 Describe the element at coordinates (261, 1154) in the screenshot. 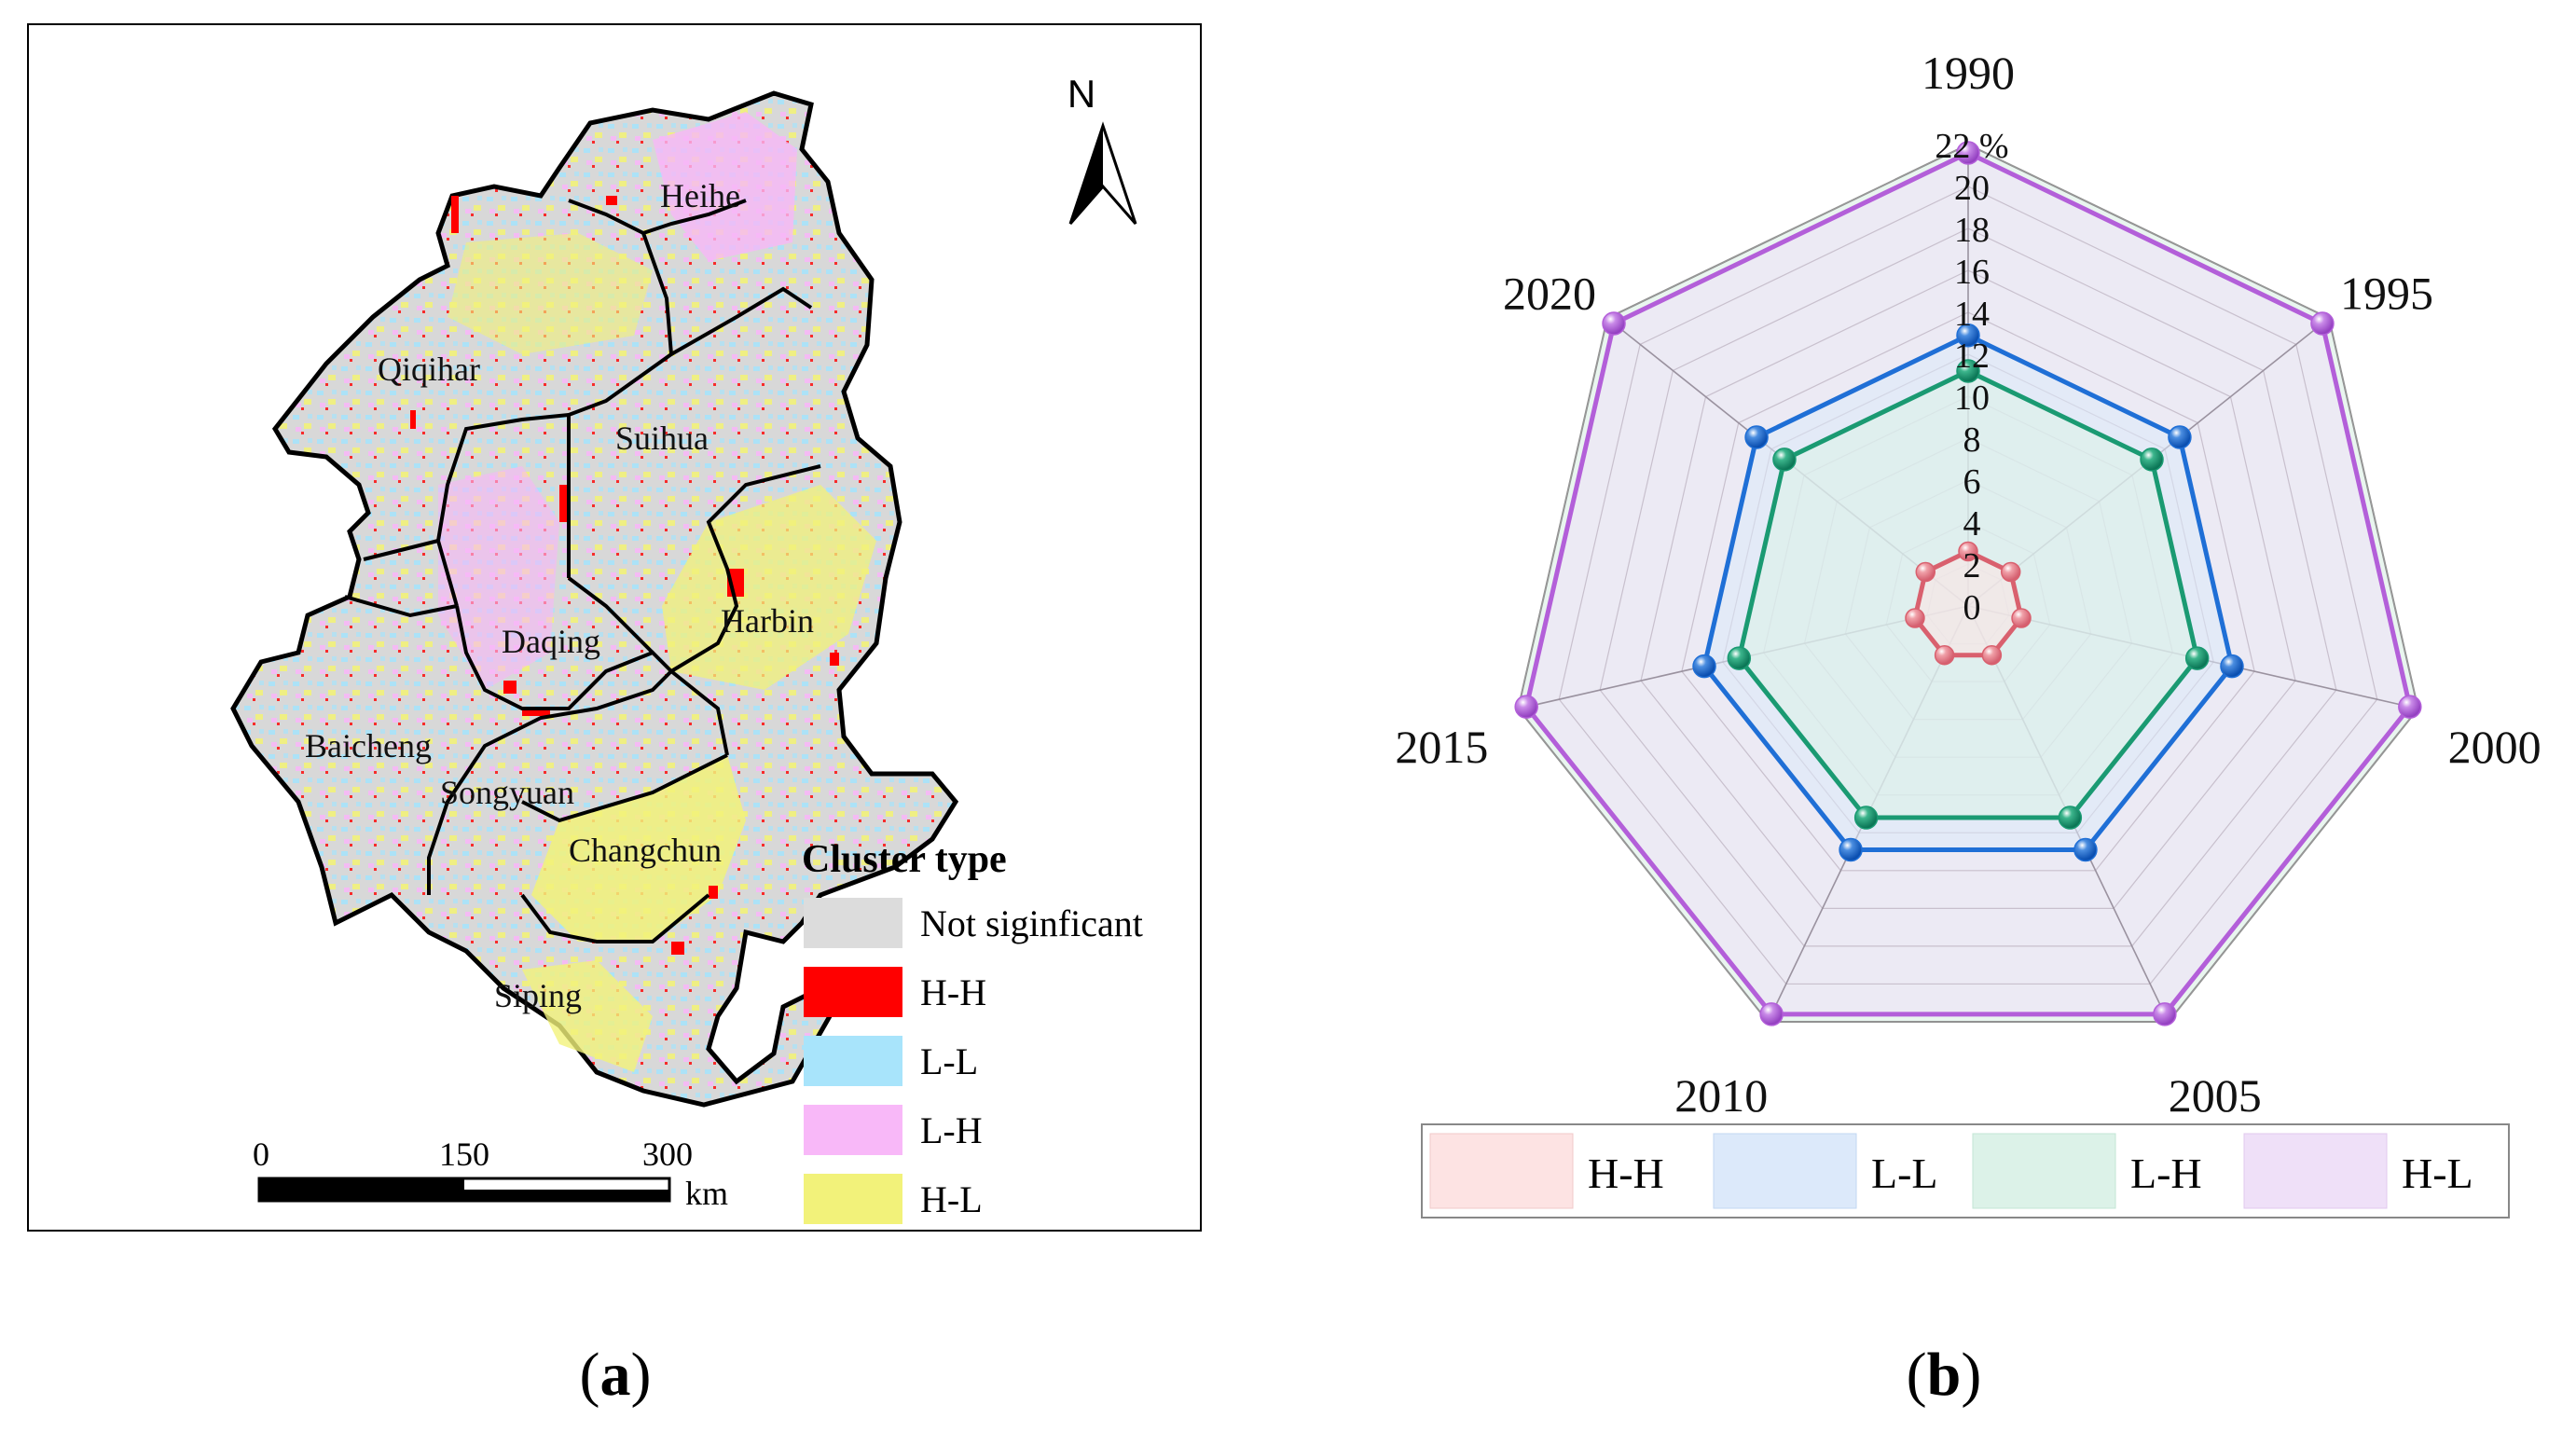

I see `scale-tick-0: 0` at that location.